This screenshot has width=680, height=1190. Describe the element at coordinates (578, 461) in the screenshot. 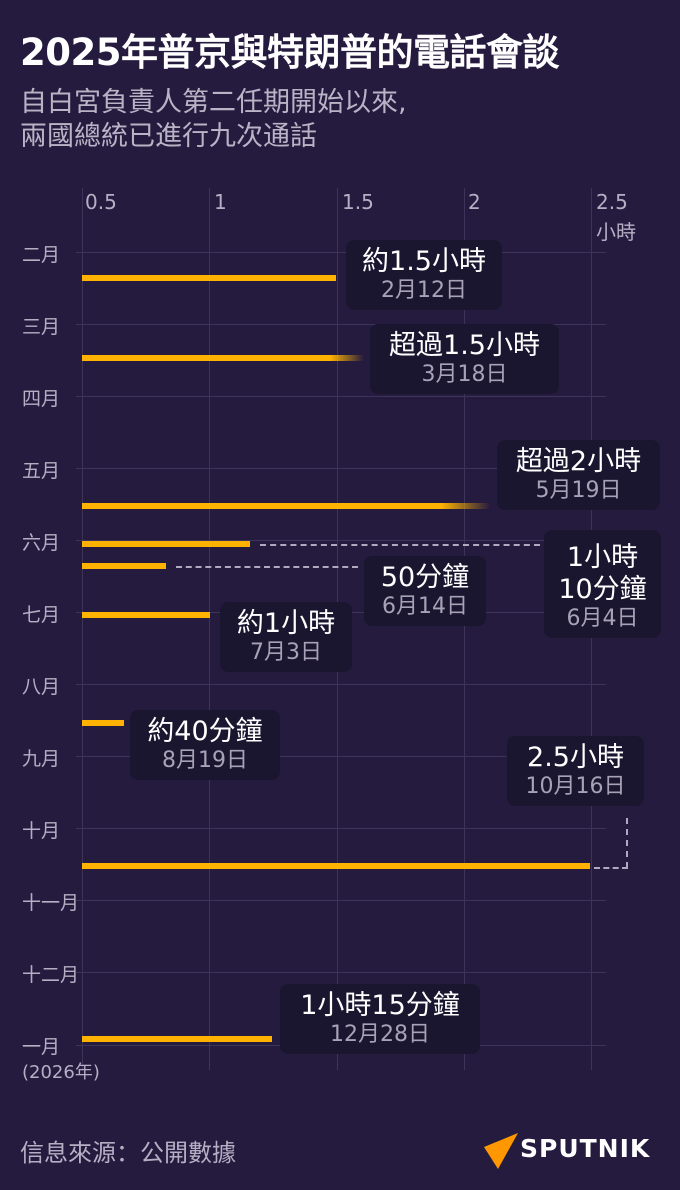

I see `label-duration: 超過2小時` at that location.